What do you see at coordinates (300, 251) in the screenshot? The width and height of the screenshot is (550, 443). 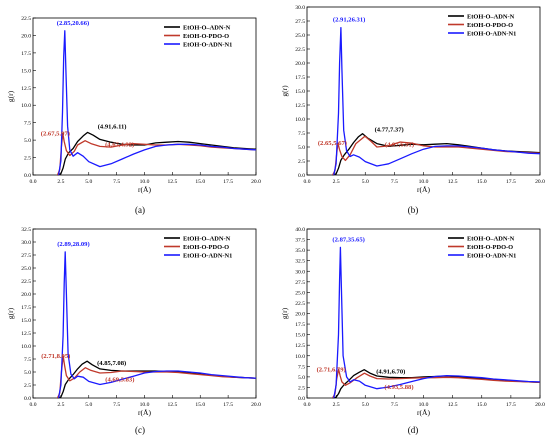 I see `y-tick-label: 35.0` at bounding box center [300, 251].